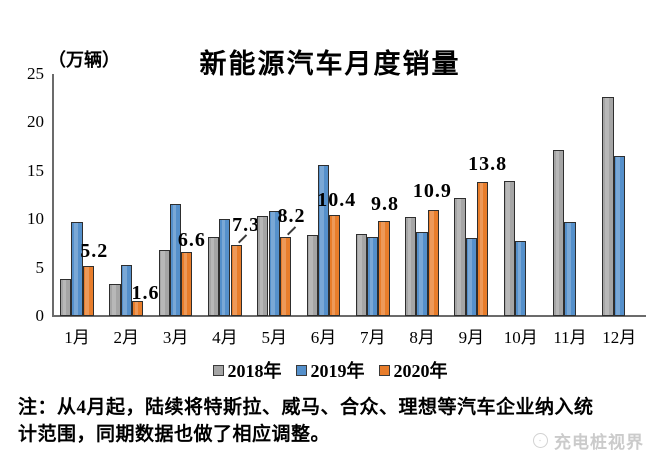 The height and width of the screenshot is (465, 660). I want to click on bar-2018-m3, so click(164, 283).